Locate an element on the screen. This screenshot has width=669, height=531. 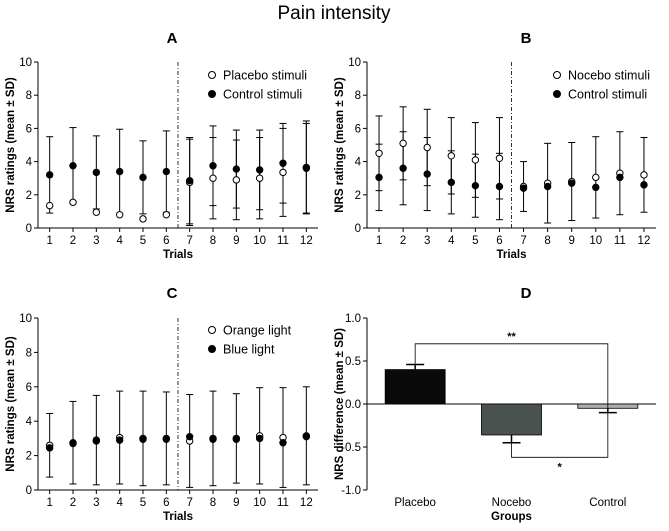
panel-d-y-axis-title: NRS difference (mean ± SD) is located at coordinates (340, 404).